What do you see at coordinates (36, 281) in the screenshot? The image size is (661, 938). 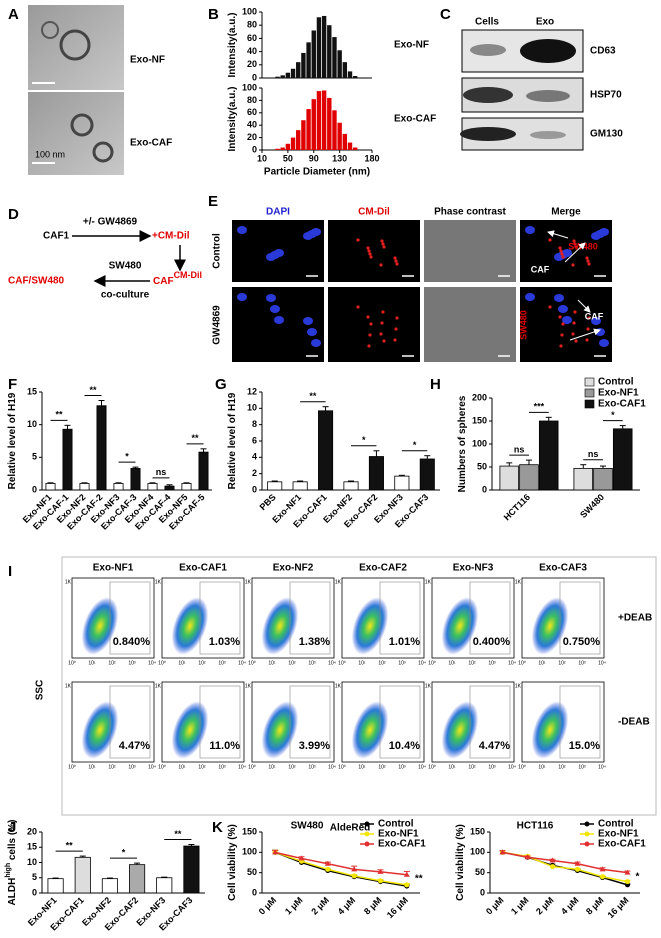 I see `node: CAF/SW480` at bounding box center [36, 281].